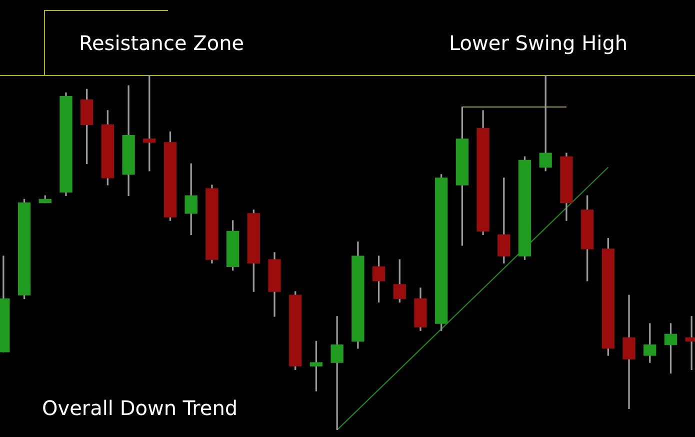  What do you see at coordinates (161, 43) in the screenshot?
I see `text: Resistance Zone` at bounding box center [161, 43].